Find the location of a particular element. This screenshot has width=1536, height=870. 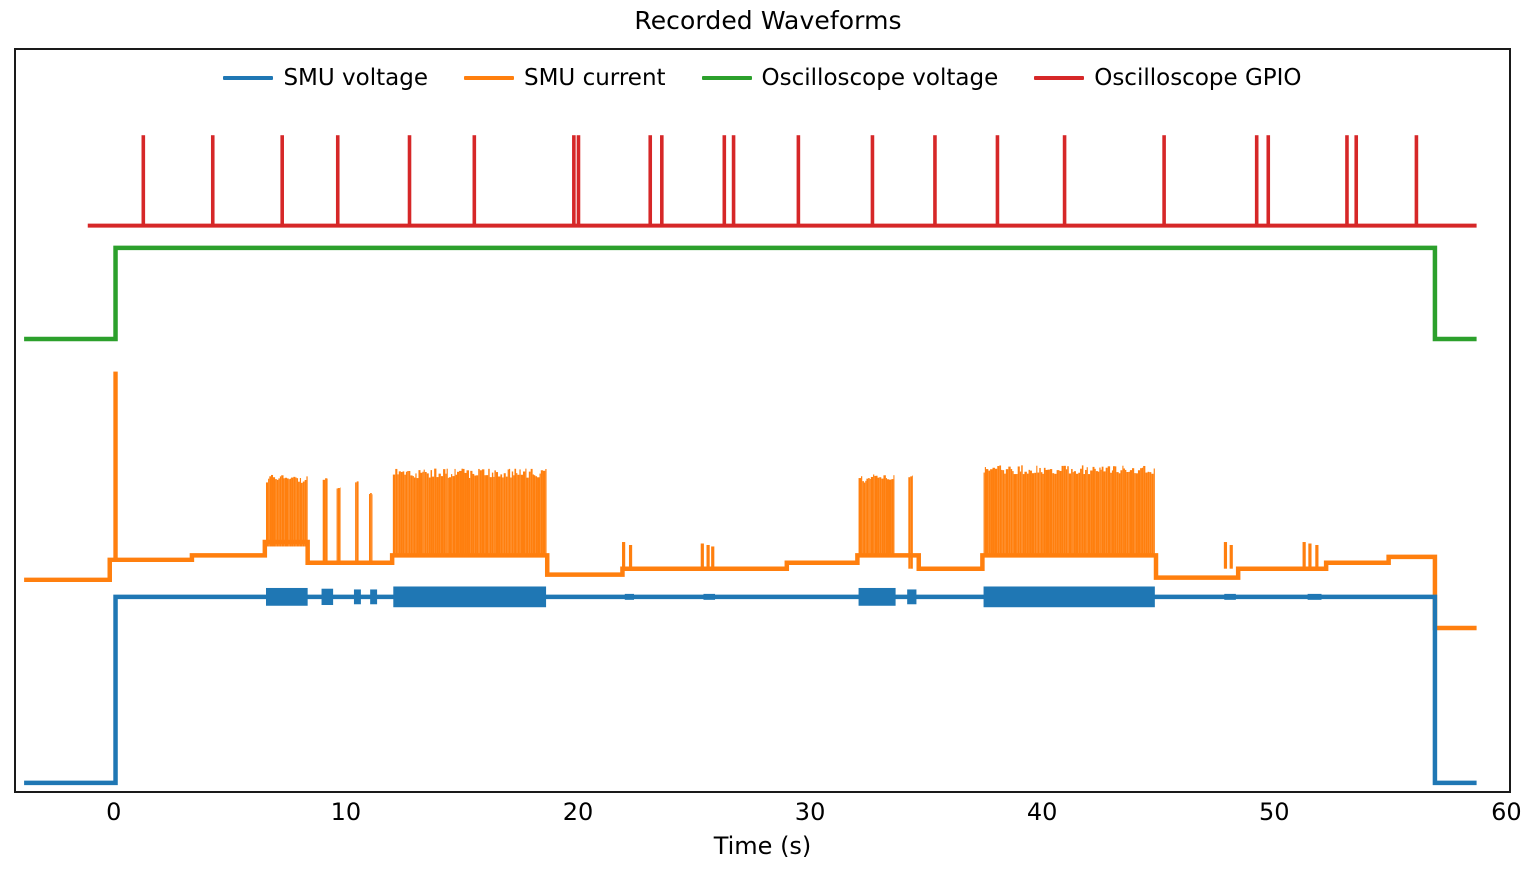

x-tick-30: 30 is located at coordinates (810, 812).